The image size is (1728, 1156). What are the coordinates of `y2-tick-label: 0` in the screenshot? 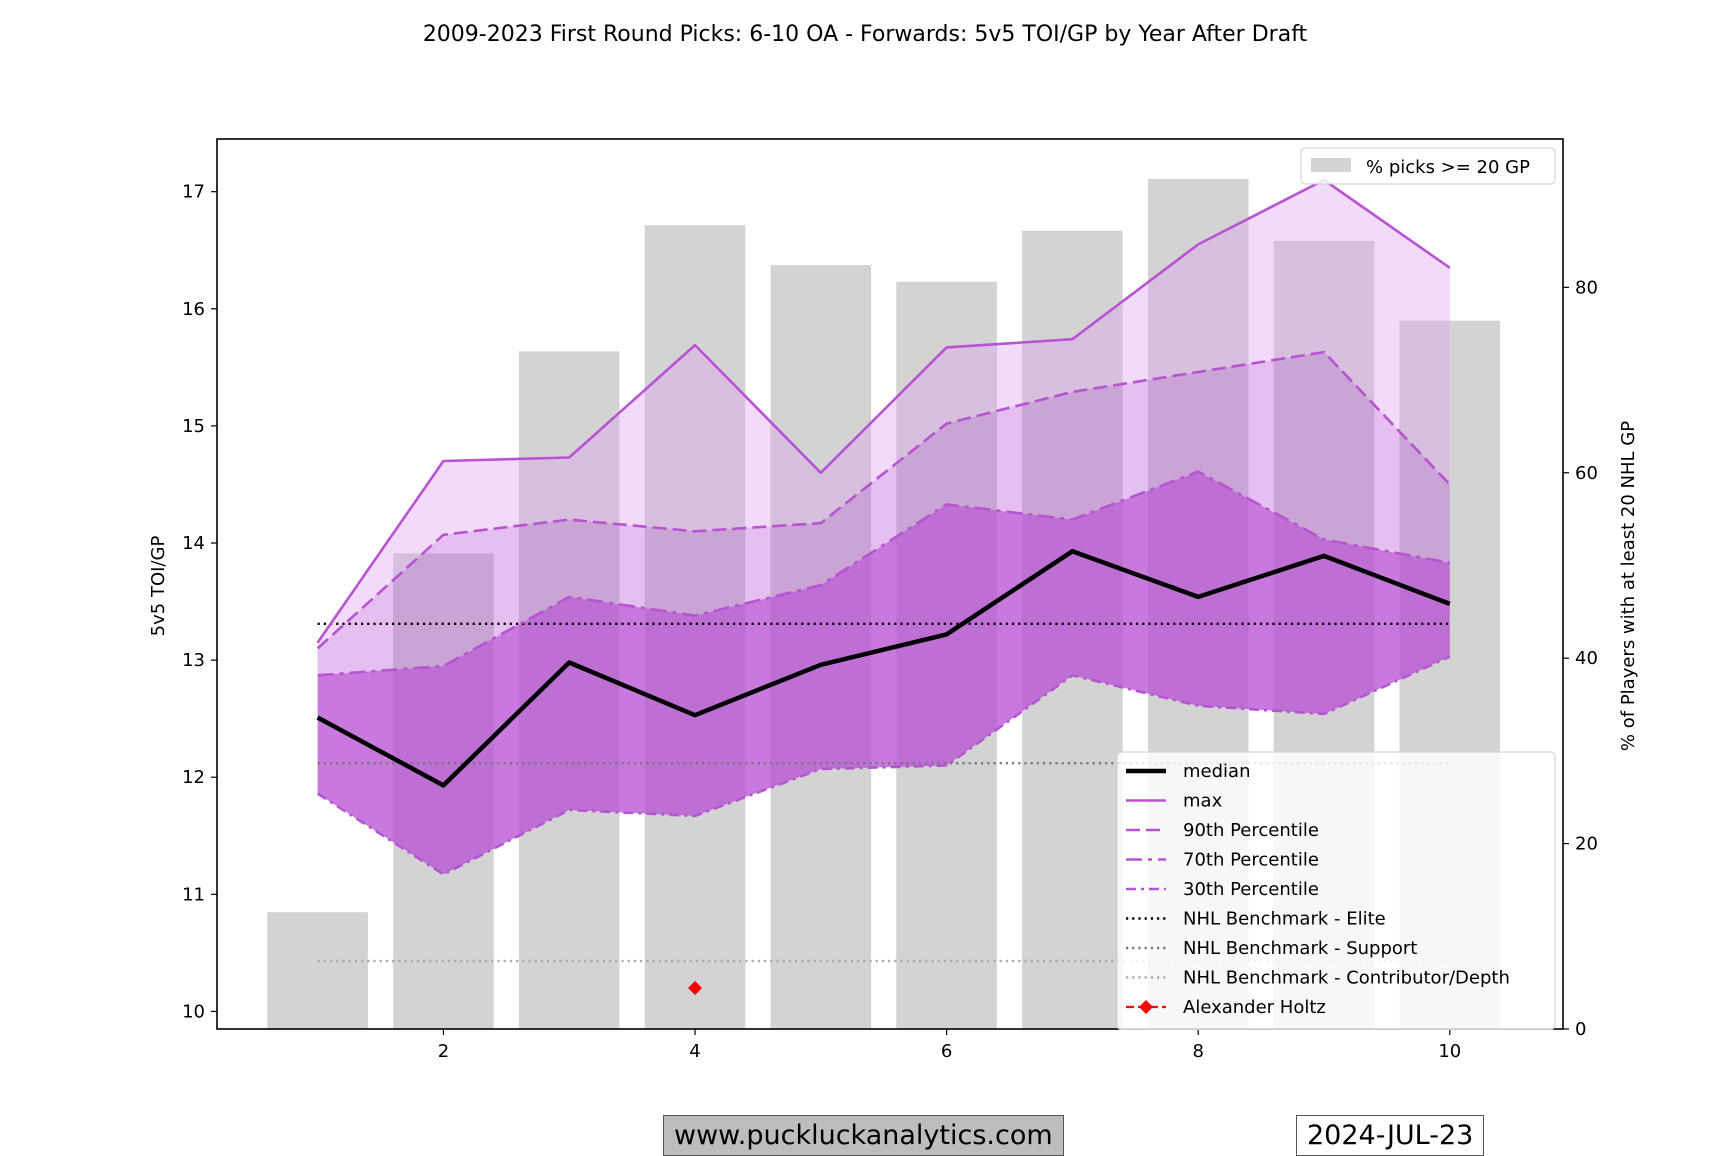 It's located at (1580, 1029).